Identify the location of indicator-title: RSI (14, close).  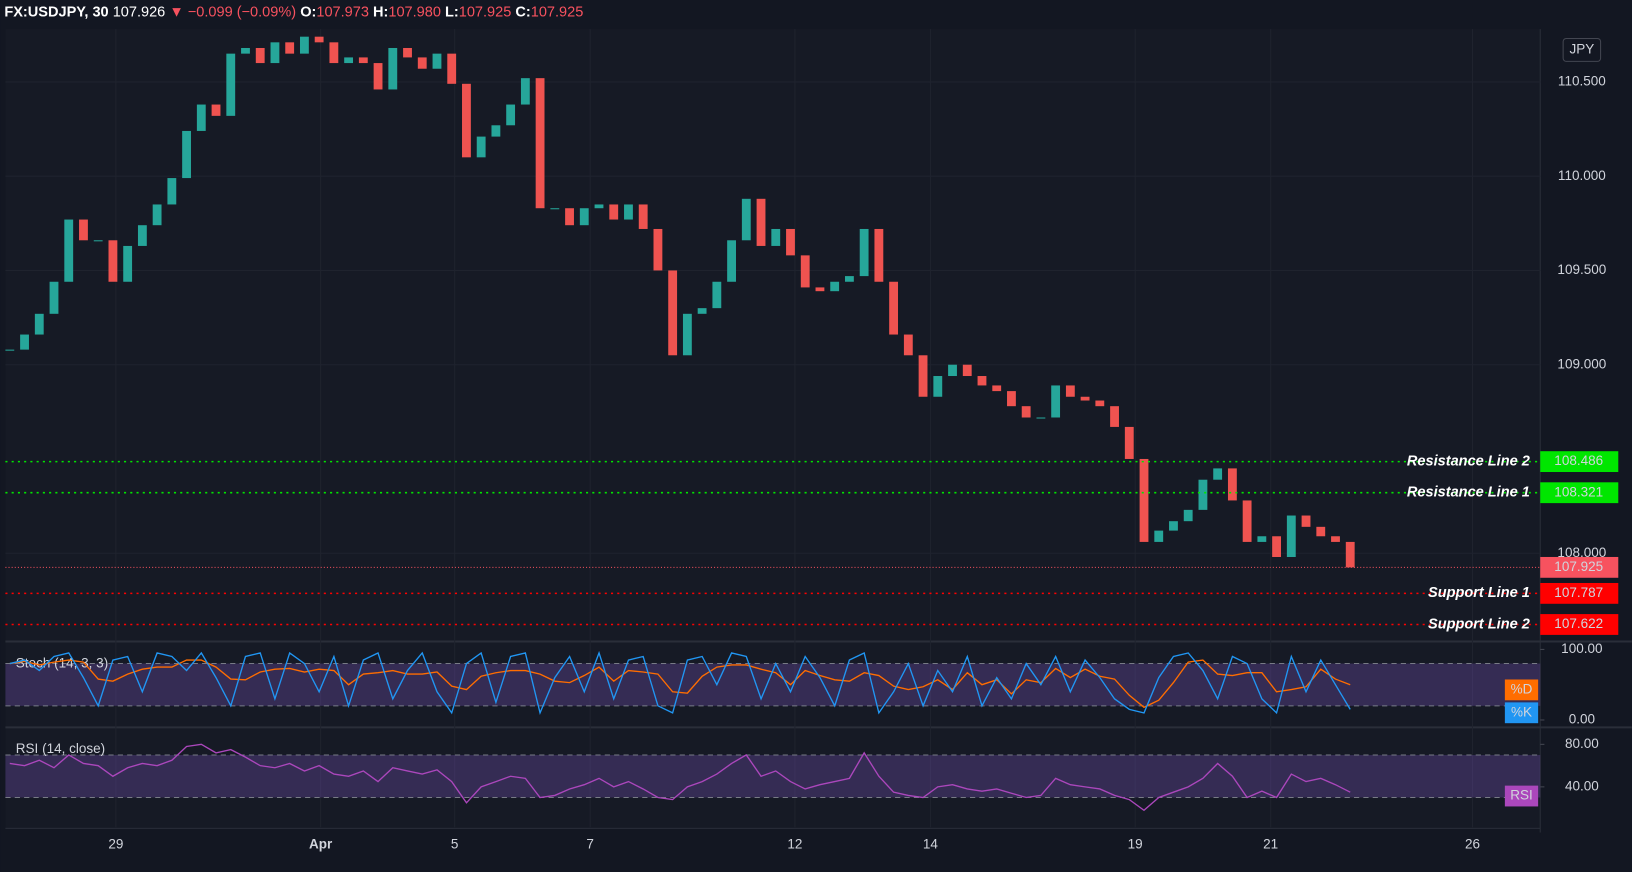
(60, 748).